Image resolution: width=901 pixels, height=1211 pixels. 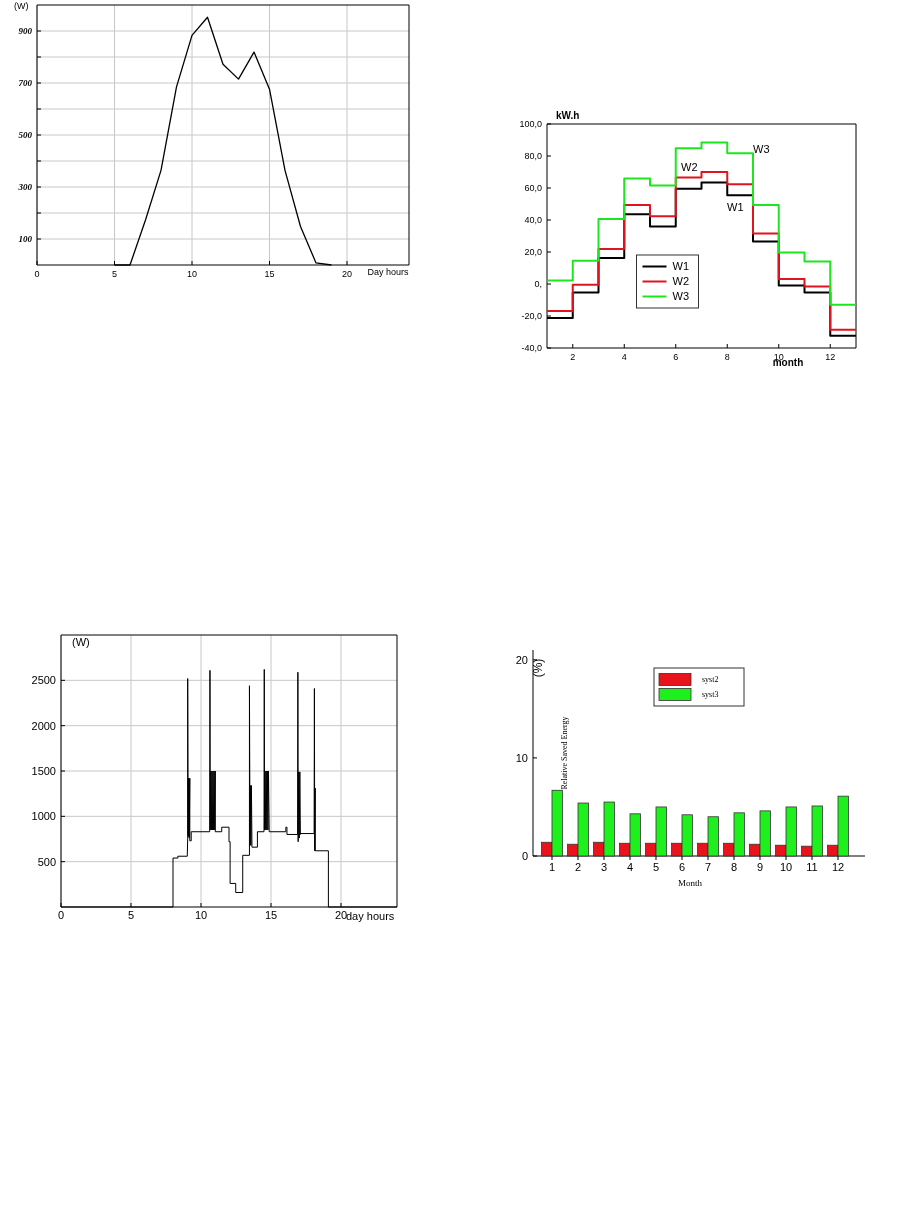 What do you see at coordinates (568, 115) in the screenshot?
I see `y-axis-title: kW.h` at bounding box center [568, 115].